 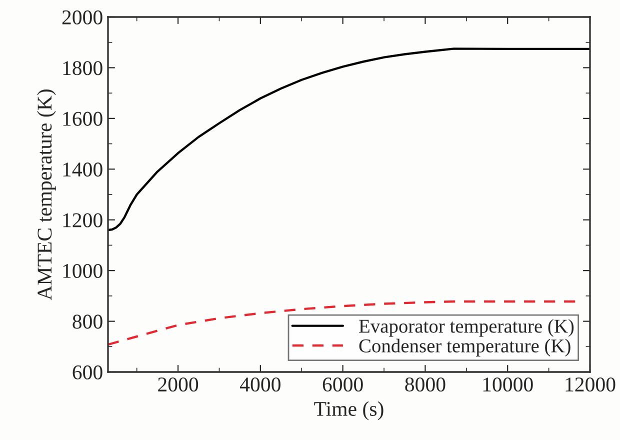 What do you see at coordinates (425, 384) in the screenshot?
I see `x-tick-label: 8000` at bounding box center [425, 384].